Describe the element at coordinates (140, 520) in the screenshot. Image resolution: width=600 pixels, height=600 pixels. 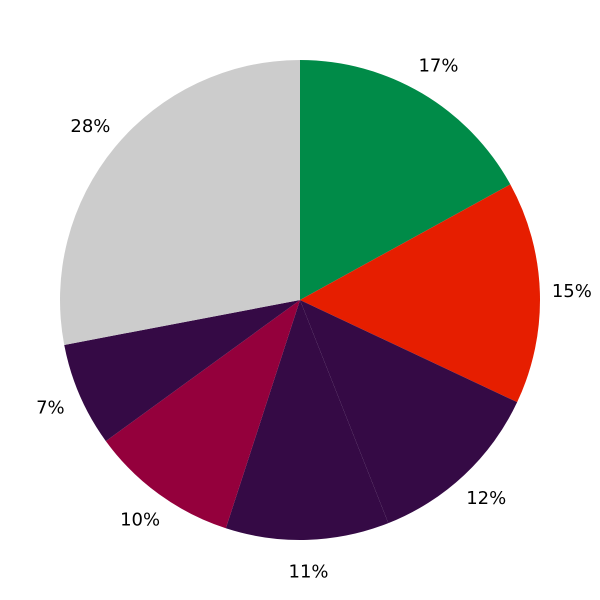
I see `slice-label: 10%` at that location.